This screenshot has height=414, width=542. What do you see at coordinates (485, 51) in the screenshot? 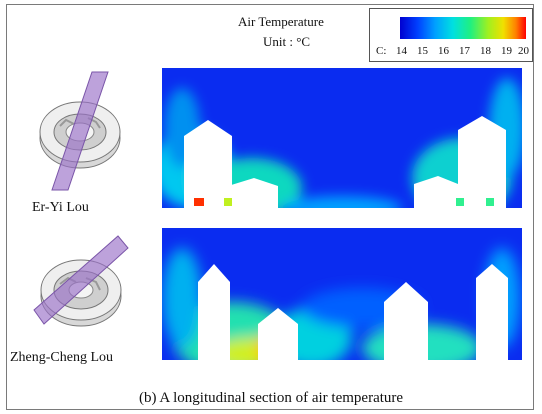
I see `colorbar-tick: 18` at bounding box center [485, 51].